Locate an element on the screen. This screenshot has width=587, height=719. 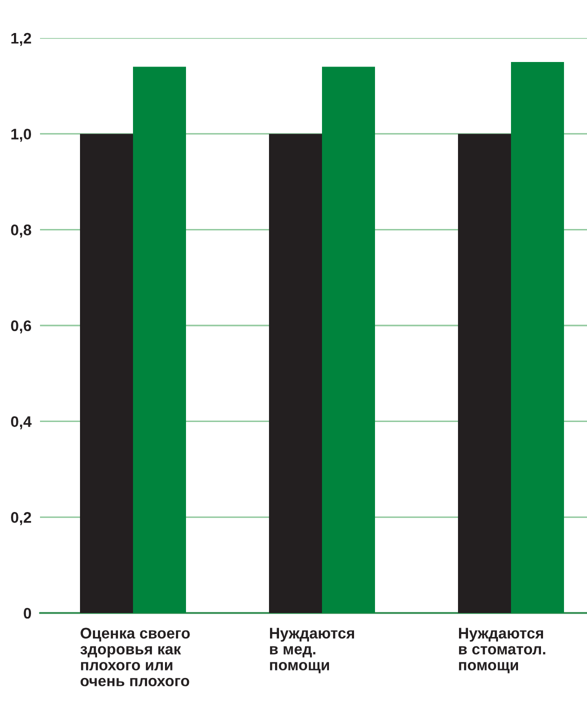
y-tick-label: 1,2 is located at coordinates (21, 39).